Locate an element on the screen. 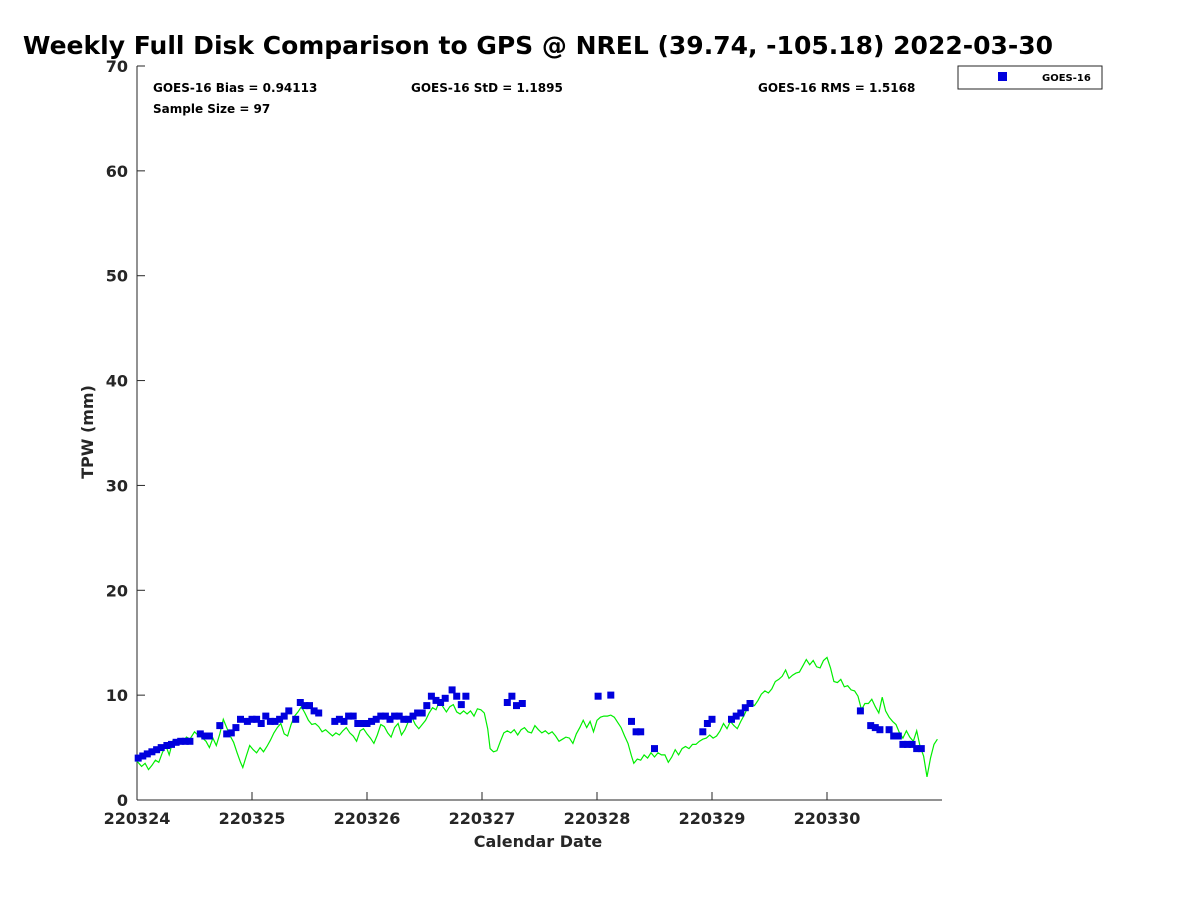 This screenshot has width=1200, height=900. y-tick-label: 50 is located at coordinates (117, 276).